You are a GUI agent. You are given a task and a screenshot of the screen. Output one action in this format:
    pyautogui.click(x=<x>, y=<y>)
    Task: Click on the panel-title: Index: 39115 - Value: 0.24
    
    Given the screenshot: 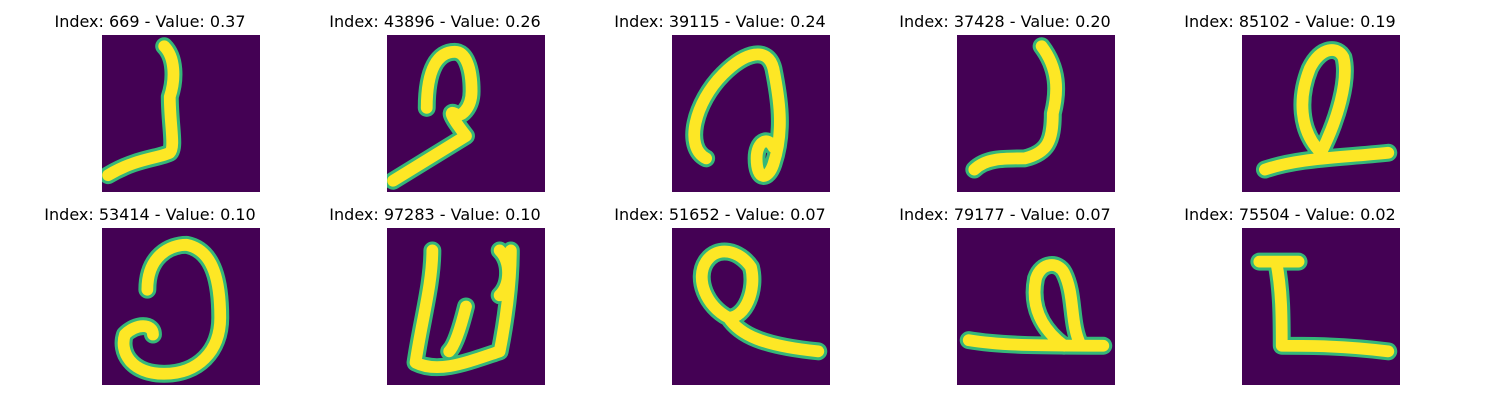 What is the action you would take?
    pyautogui.click(x=720, y=21)
    